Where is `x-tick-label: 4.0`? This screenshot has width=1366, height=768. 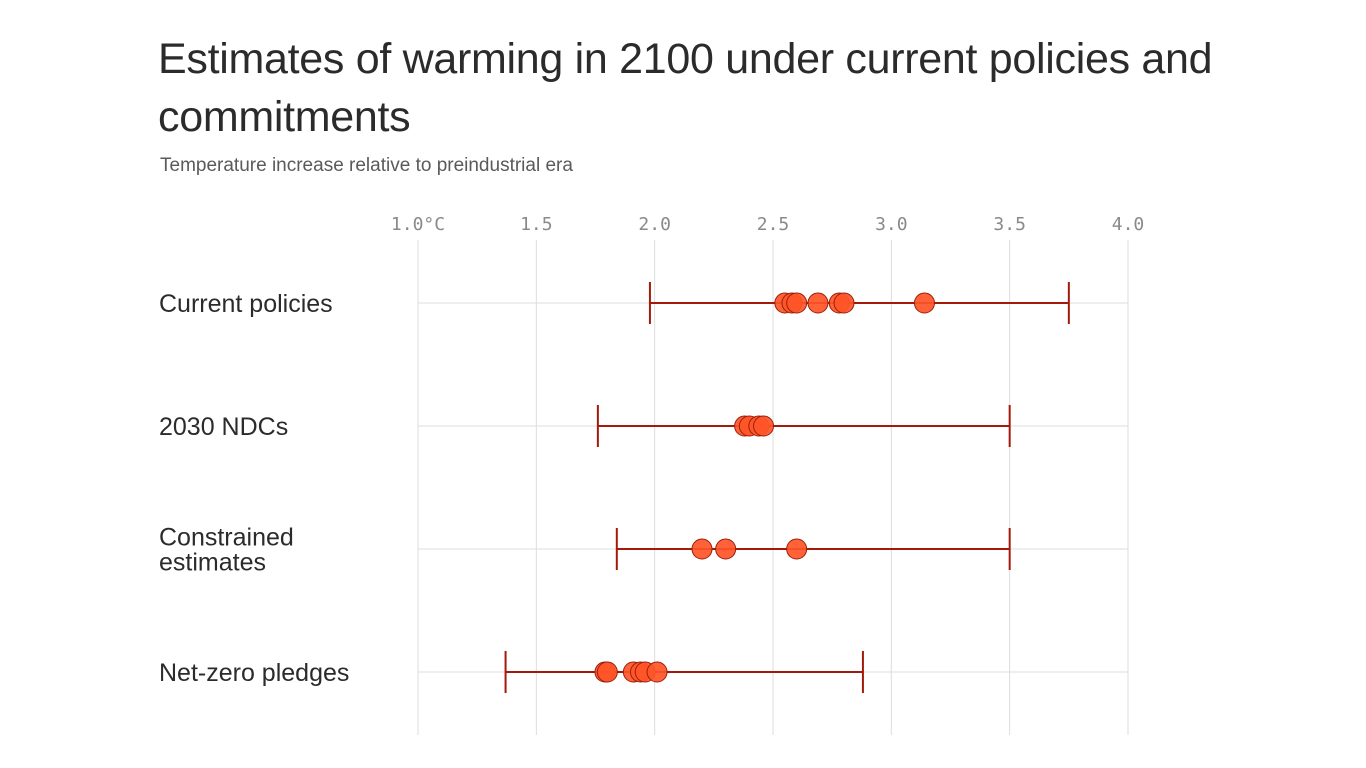
x-tick-label: 4.0 is located at coordinates (1128, 224).